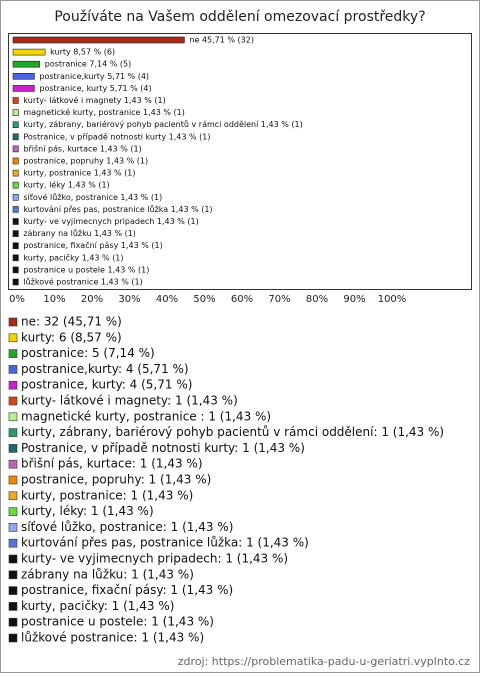 This screenshot has width=480, height=677. What do you see at coordinates (279, 299) in the screenshot?
I see `x-tick-label: 70%` at bounding box center [279, 299].